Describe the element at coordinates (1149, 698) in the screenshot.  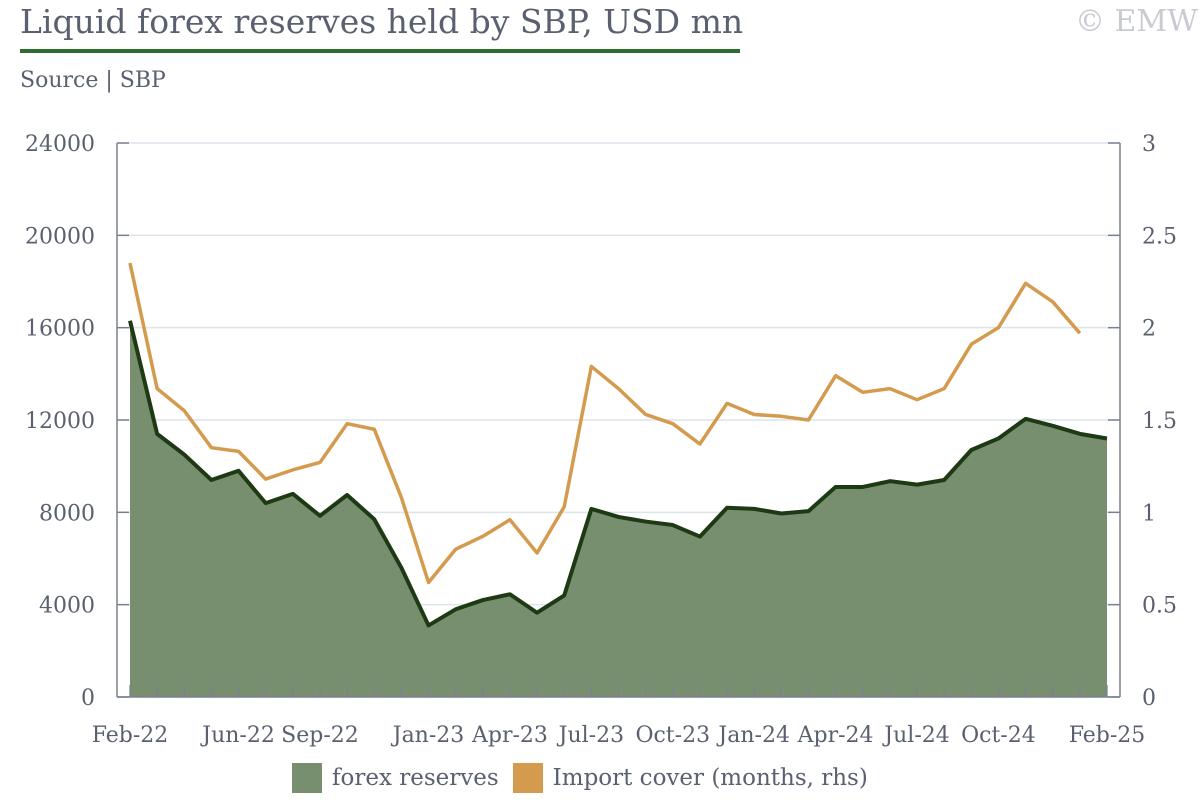
I see `right-tick-label: 0` at that location.